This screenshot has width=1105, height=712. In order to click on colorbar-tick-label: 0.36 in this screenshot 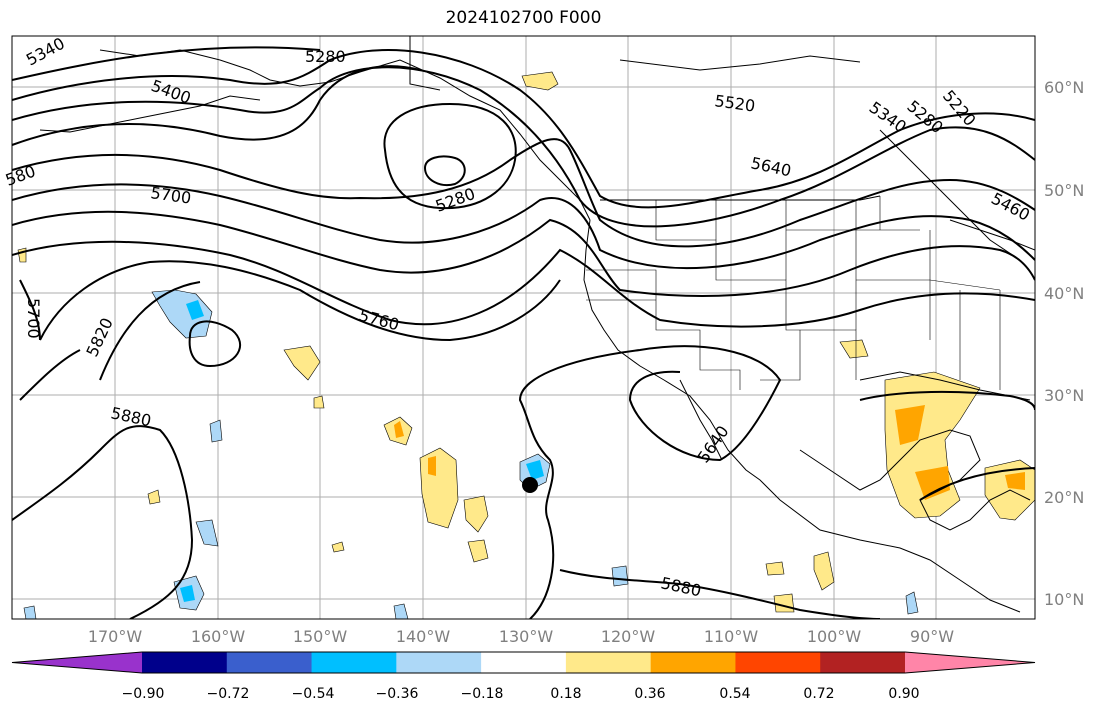, I will do `click(649, 694)`.